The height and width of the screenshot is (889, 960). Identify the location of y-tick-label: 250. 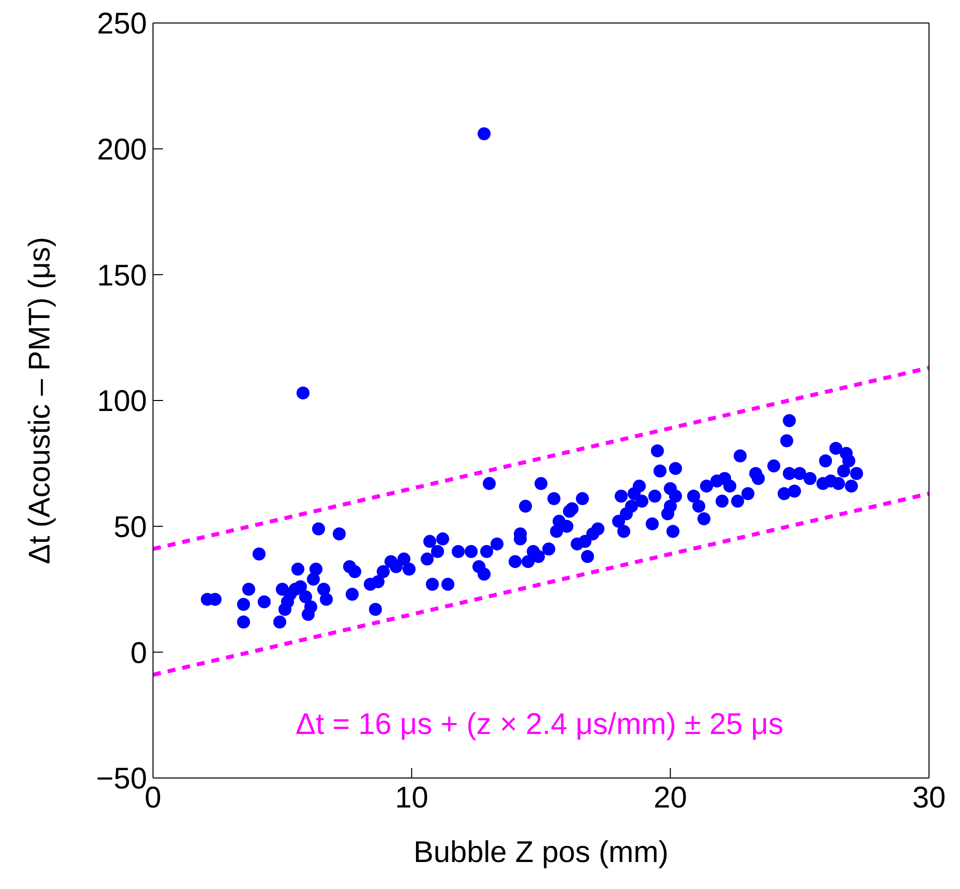
(121, 24).